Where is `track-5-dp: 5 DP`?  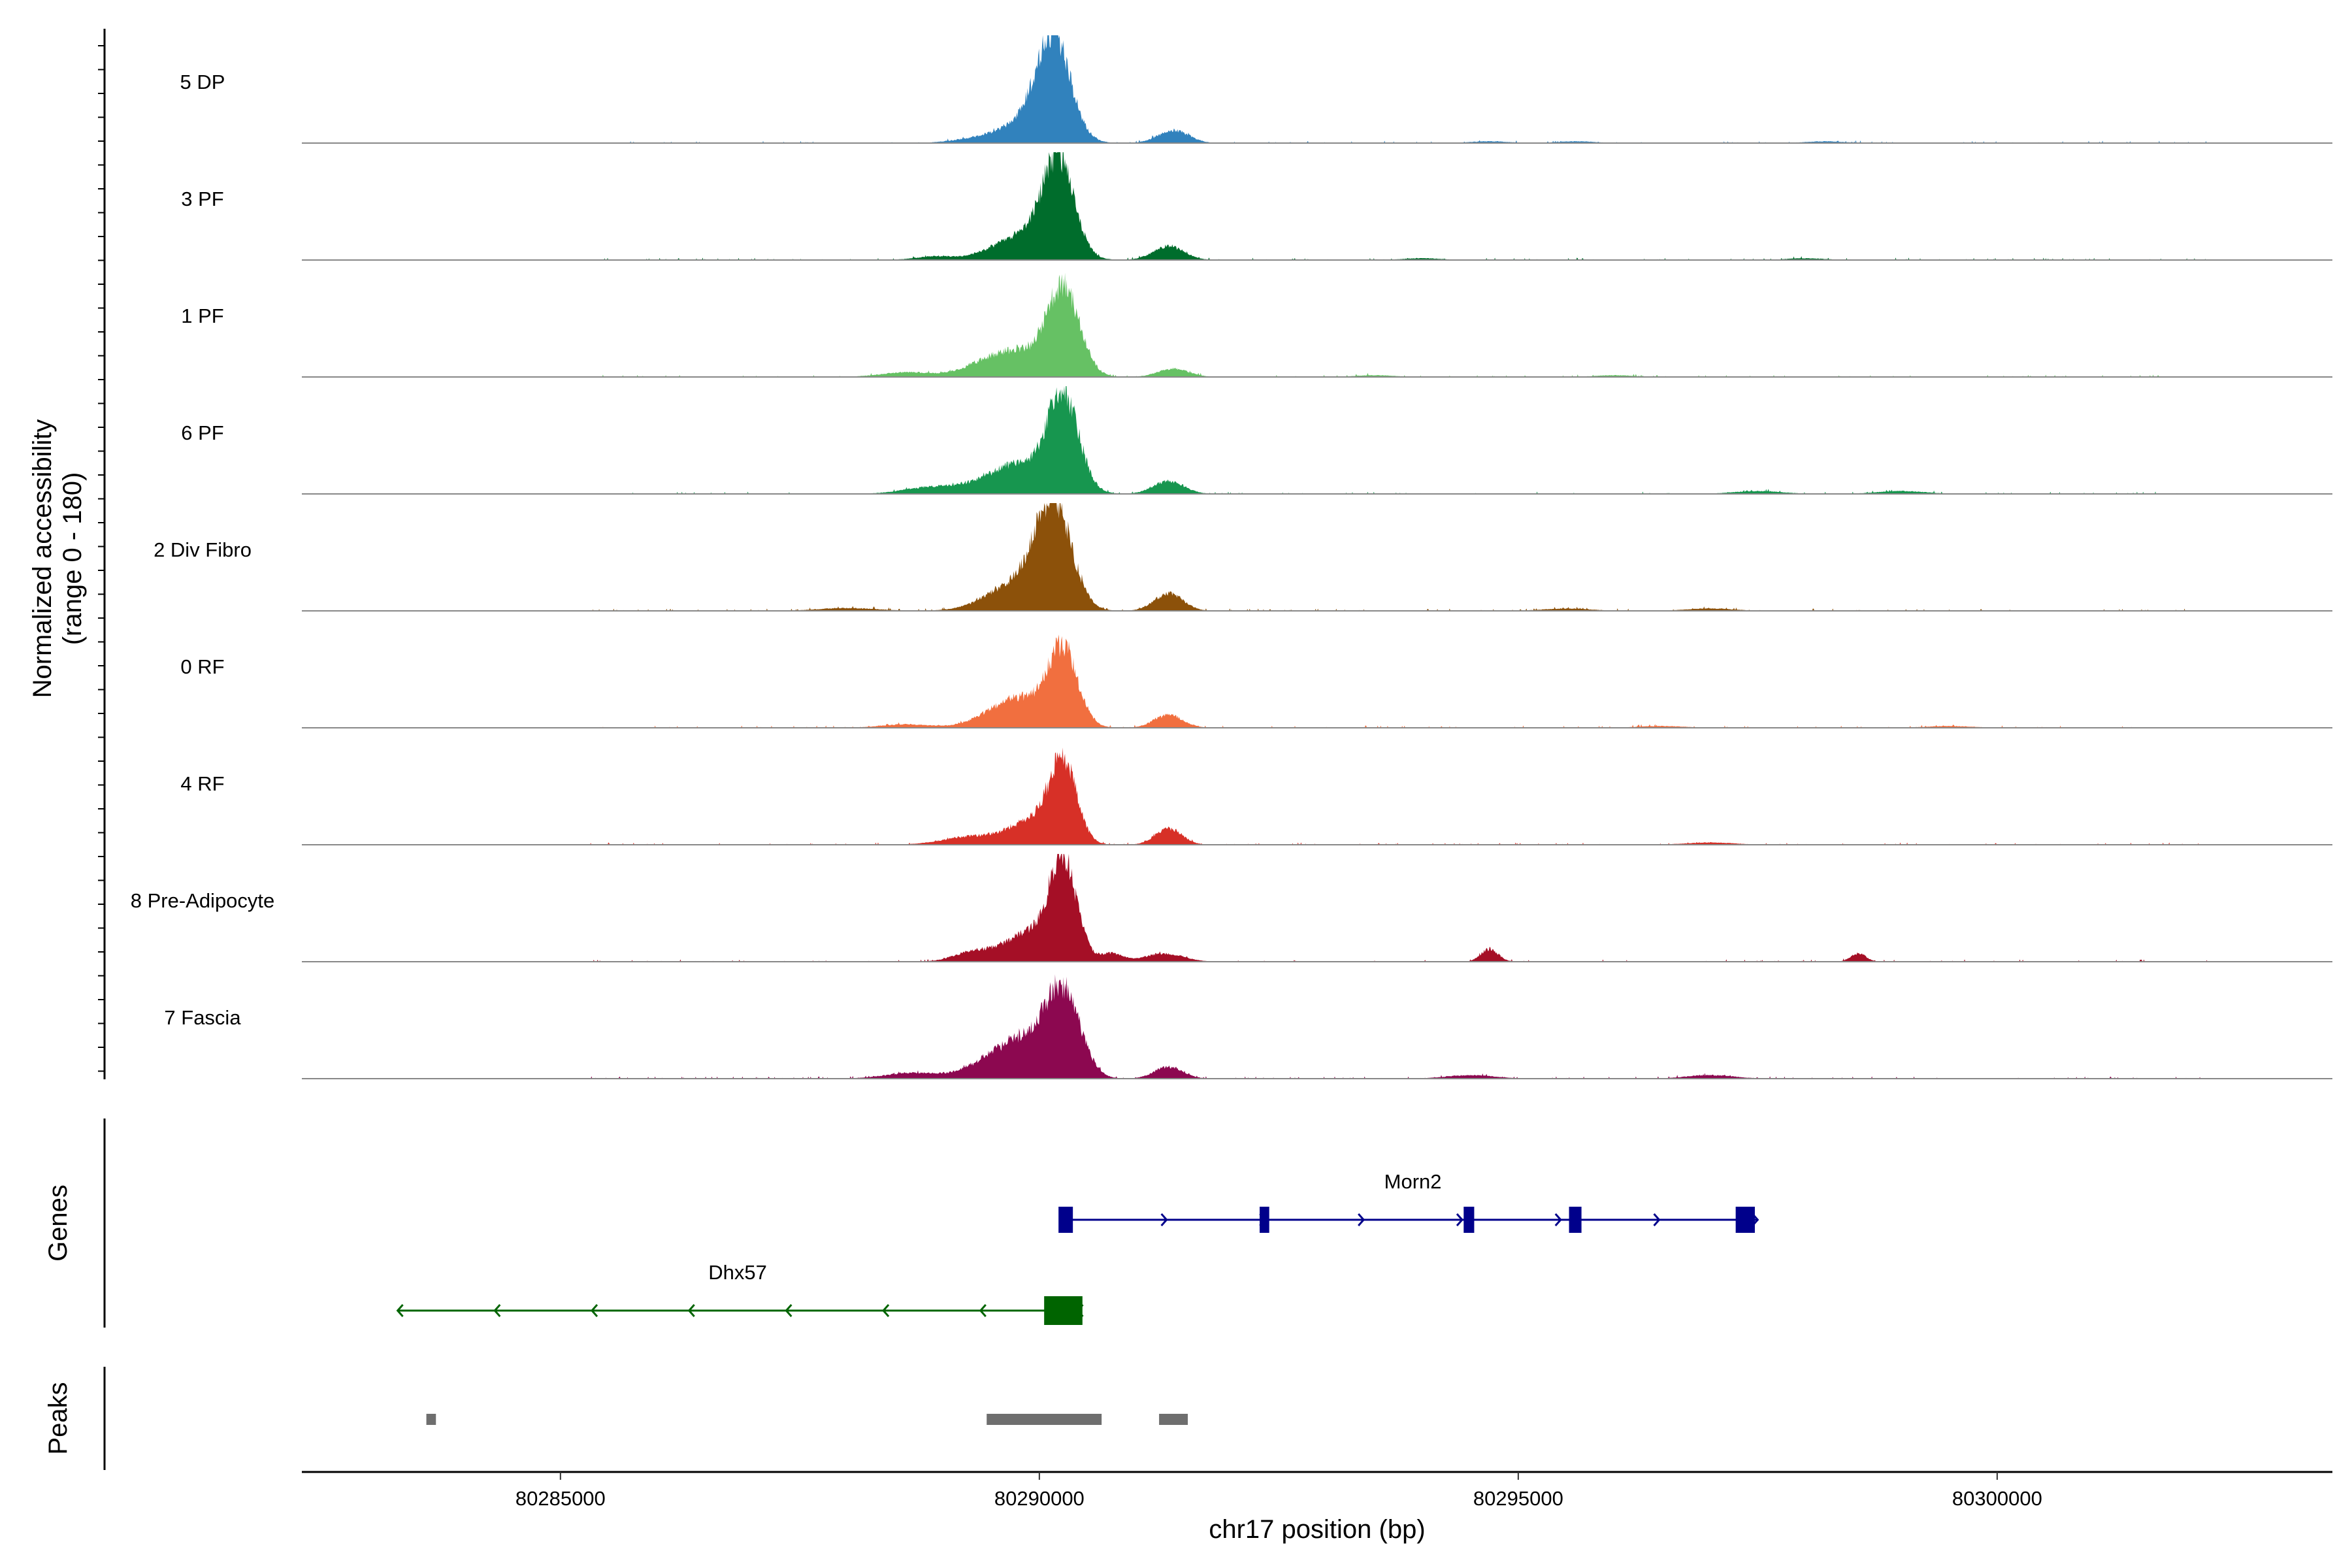 track-5-dp: 5 DP is located at coordinates (1256, 89).